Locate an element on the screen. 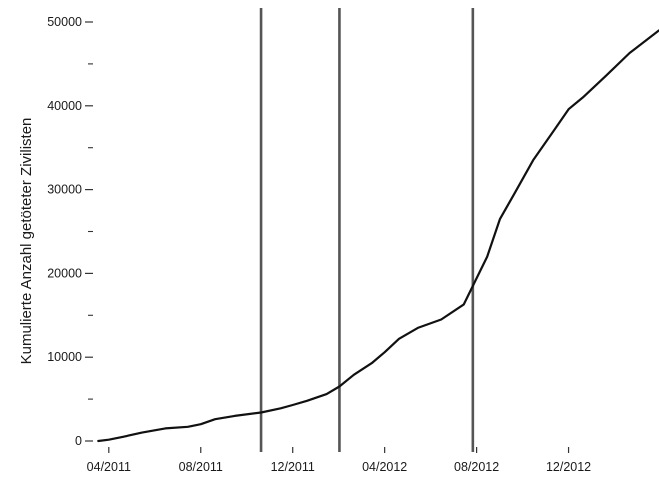  y-tick-label: 10000 is located at coordinates (64, 357).